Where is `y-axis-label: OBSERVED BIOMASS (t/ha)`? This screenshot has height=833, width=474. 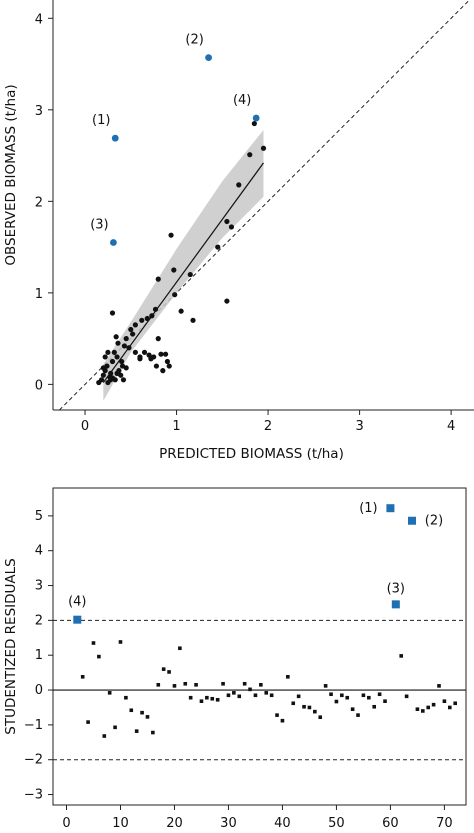 y-axis-label: OBSERVED BIOMASS (t/ha) is located at coordinates (11, 174).